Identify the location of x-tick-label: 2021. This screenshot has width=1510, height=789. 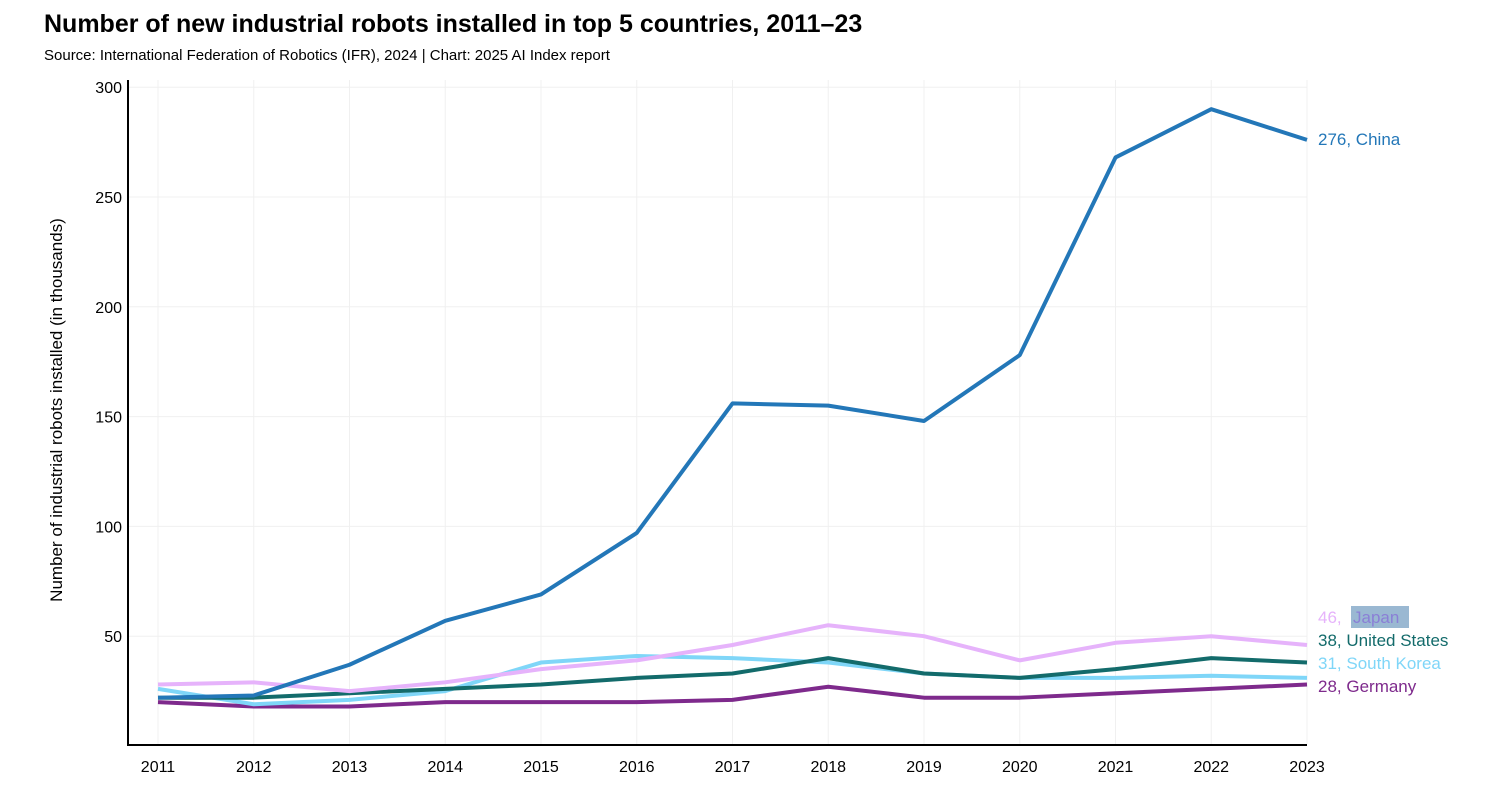
(1116, 767).